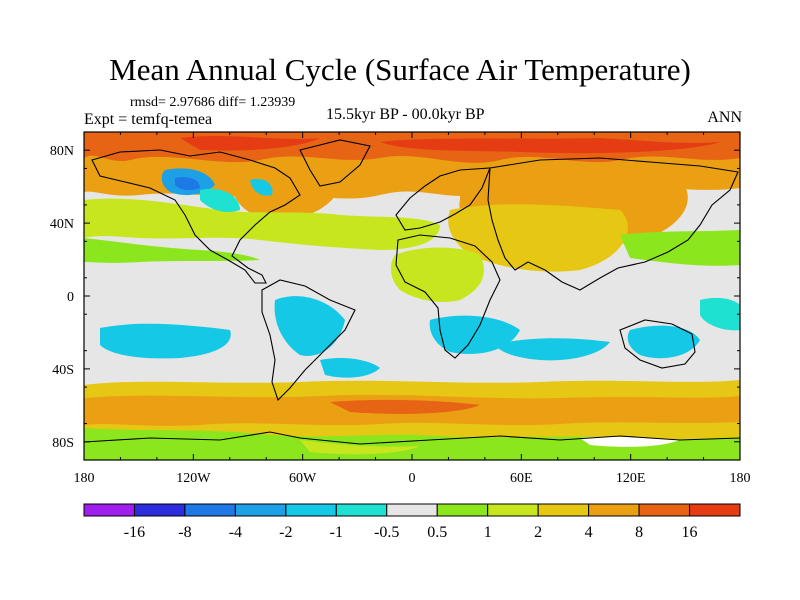 The height and width of the screenshot is (600, 800). I want to click on colorbar-label: -16, so click(134, 532).